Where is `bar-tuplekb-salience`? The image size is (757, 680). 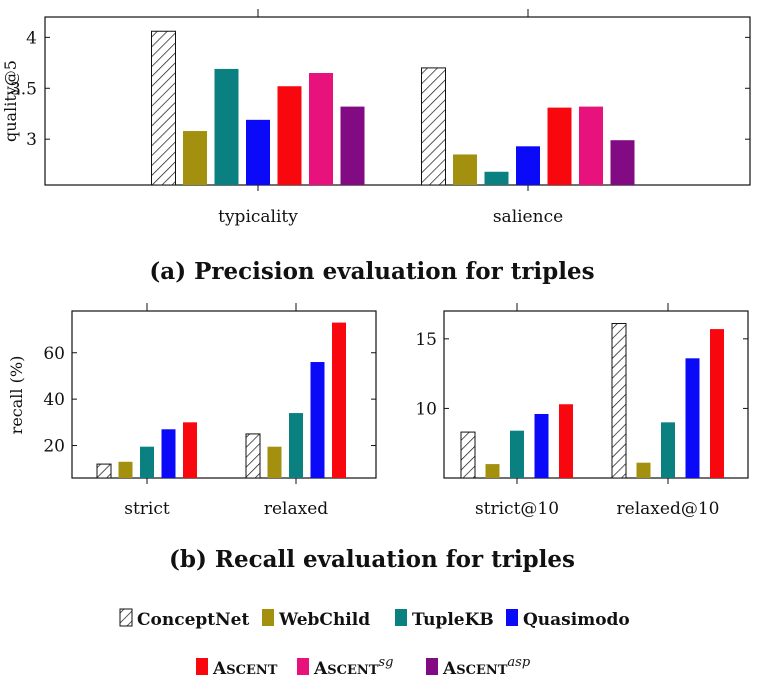
bar-tuplekb-salience is located at coordinates (496, 178).